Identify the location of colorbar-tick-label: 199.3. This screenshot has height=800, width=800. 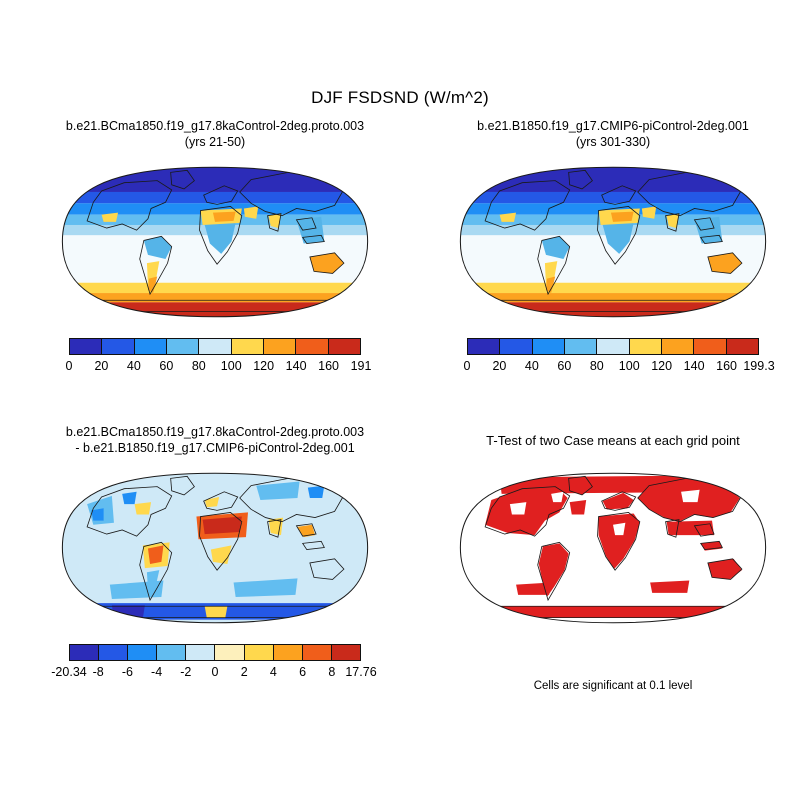
(759, 366).